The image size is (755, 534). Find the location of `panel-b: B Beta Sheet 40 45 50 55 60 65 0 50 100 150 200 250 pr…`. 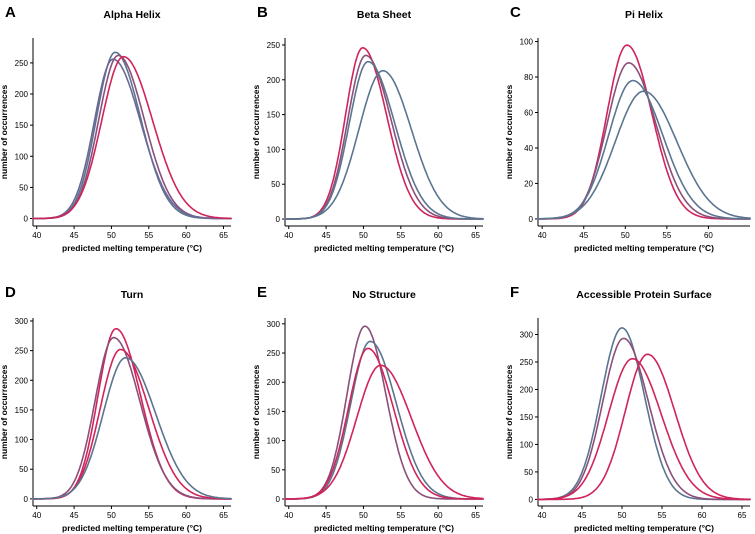

panel-b: B Beta Sheet 40 45 50 55 60 65 0 50 100 150 200 250 pr… is located at coordinates (367, 128).